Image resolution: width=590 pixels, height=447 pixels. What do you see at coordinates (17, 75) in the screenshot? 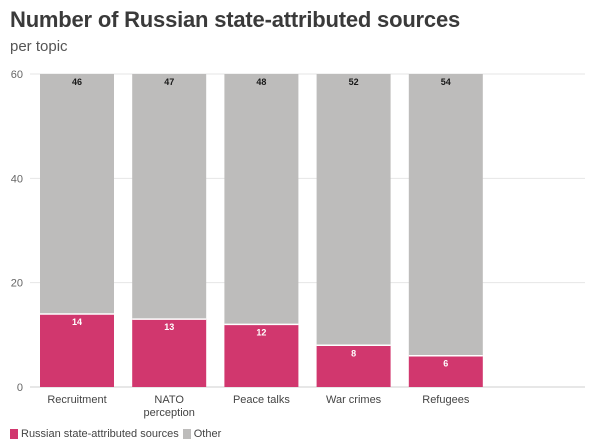
I see `y-tick-label: 60` at bounding box center [17, 75].